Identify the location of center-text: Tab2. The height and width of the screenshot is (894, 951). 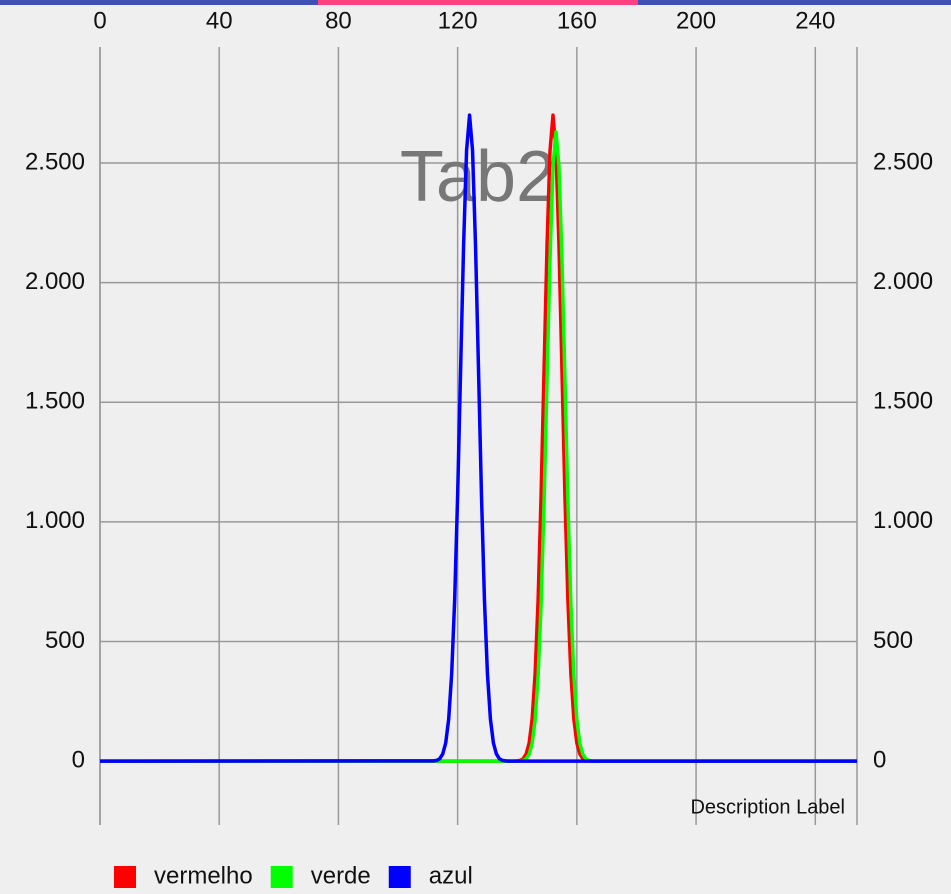
(478, 177).